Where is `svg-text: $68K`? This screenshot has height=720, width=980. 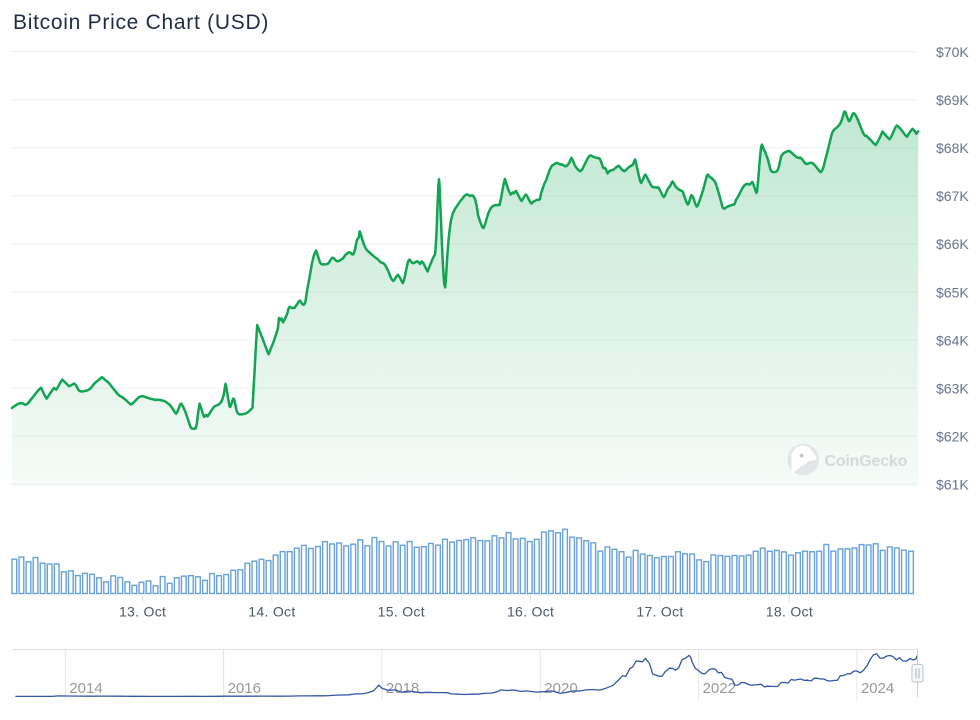
svg-text: $68K is located at coordinates (952, 148).